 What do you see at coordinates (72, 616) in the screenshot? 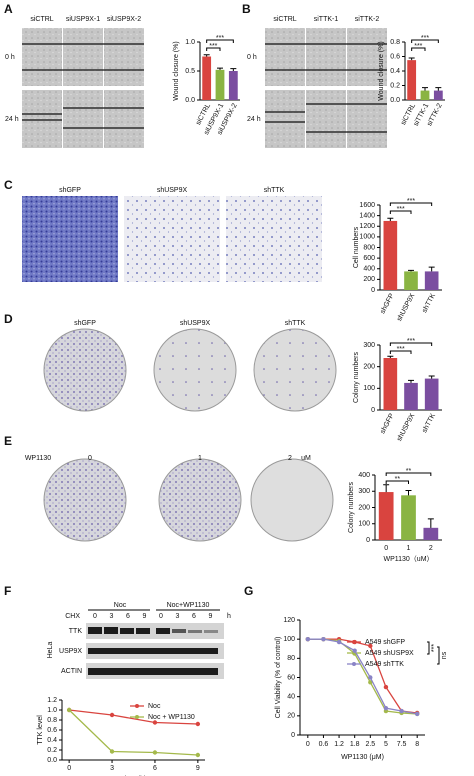
I see `treatment-label: CHX` at bounding box center [72, 616].